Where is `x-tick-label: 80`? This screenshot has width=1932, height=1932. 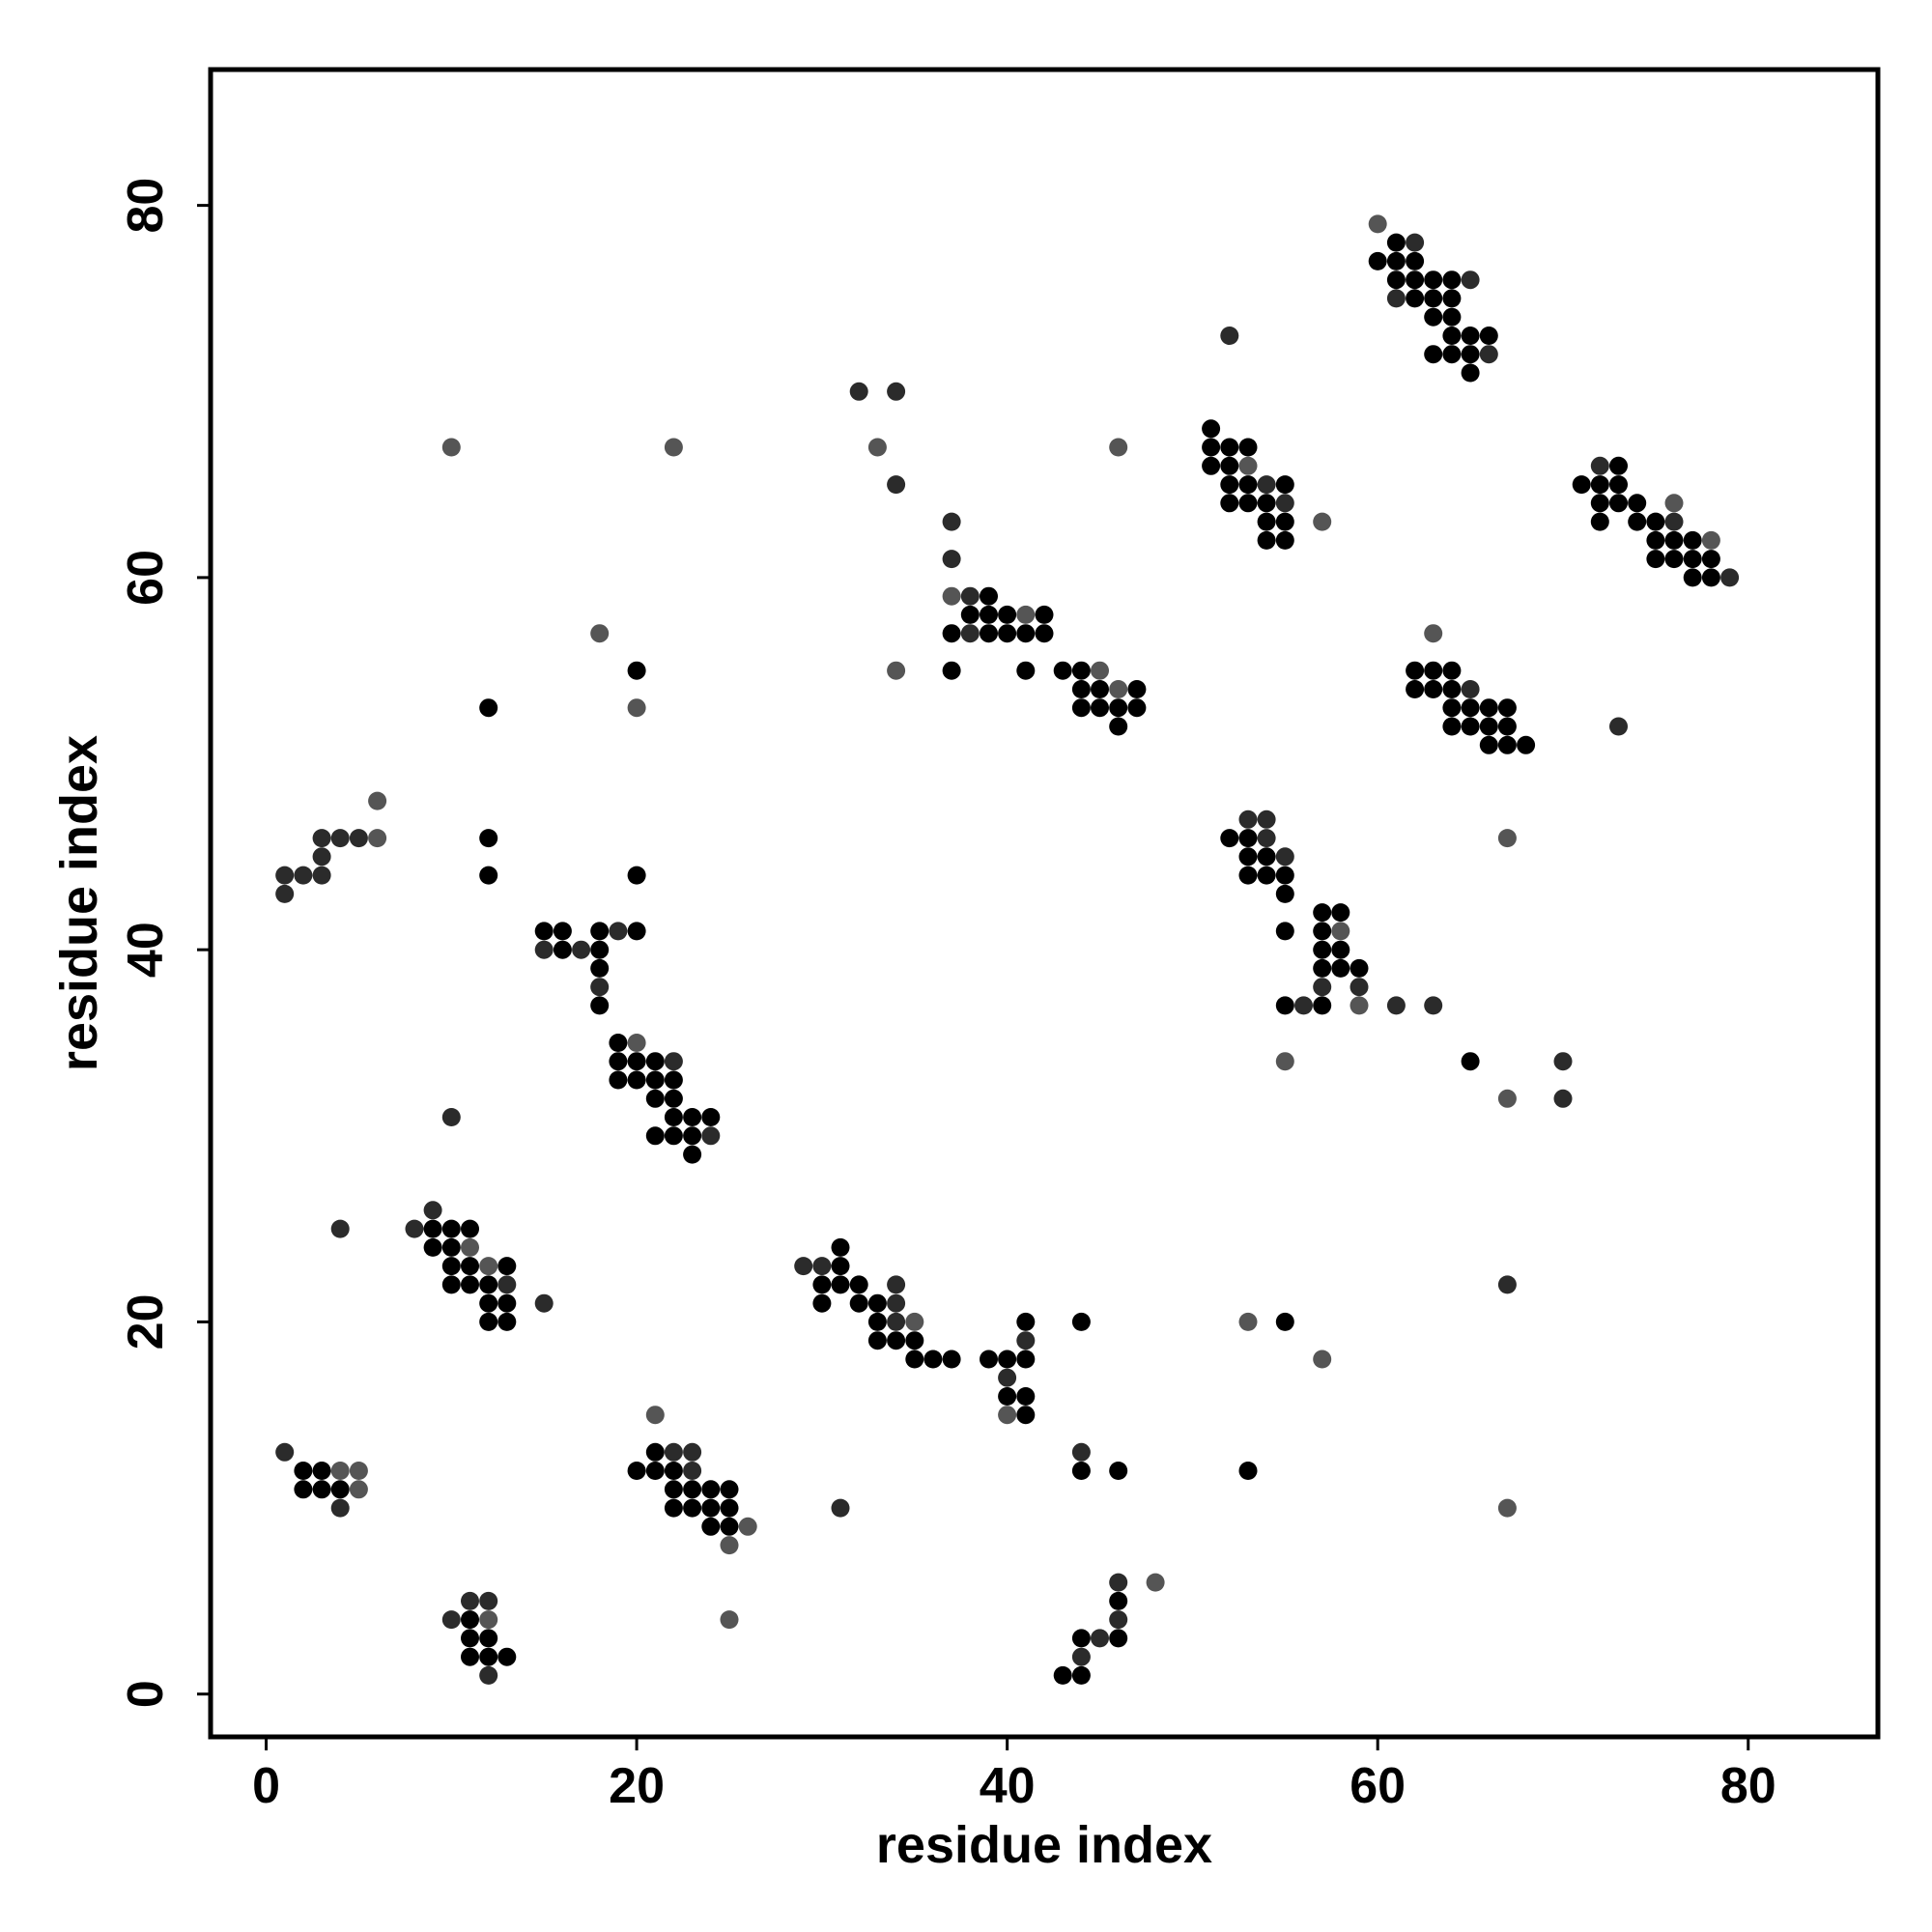 x-tick-label: 80 is located at coordinates (1748, 1786).